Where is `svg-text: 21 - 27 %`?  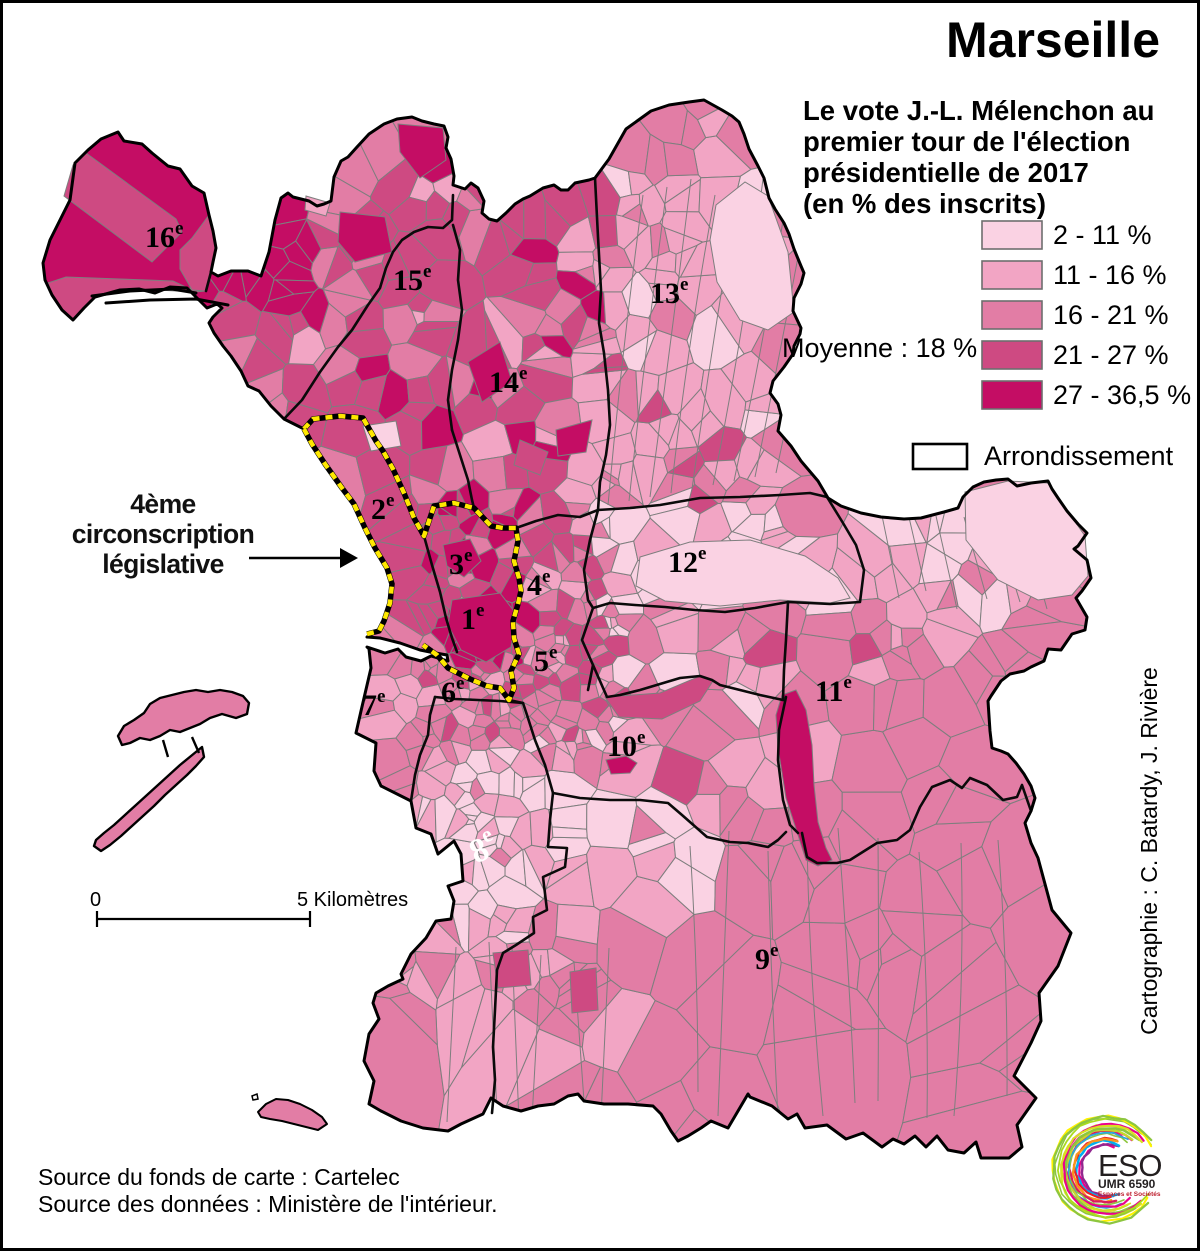
svg-text: 21 - 27 % is located at coordinates (1111, 355).